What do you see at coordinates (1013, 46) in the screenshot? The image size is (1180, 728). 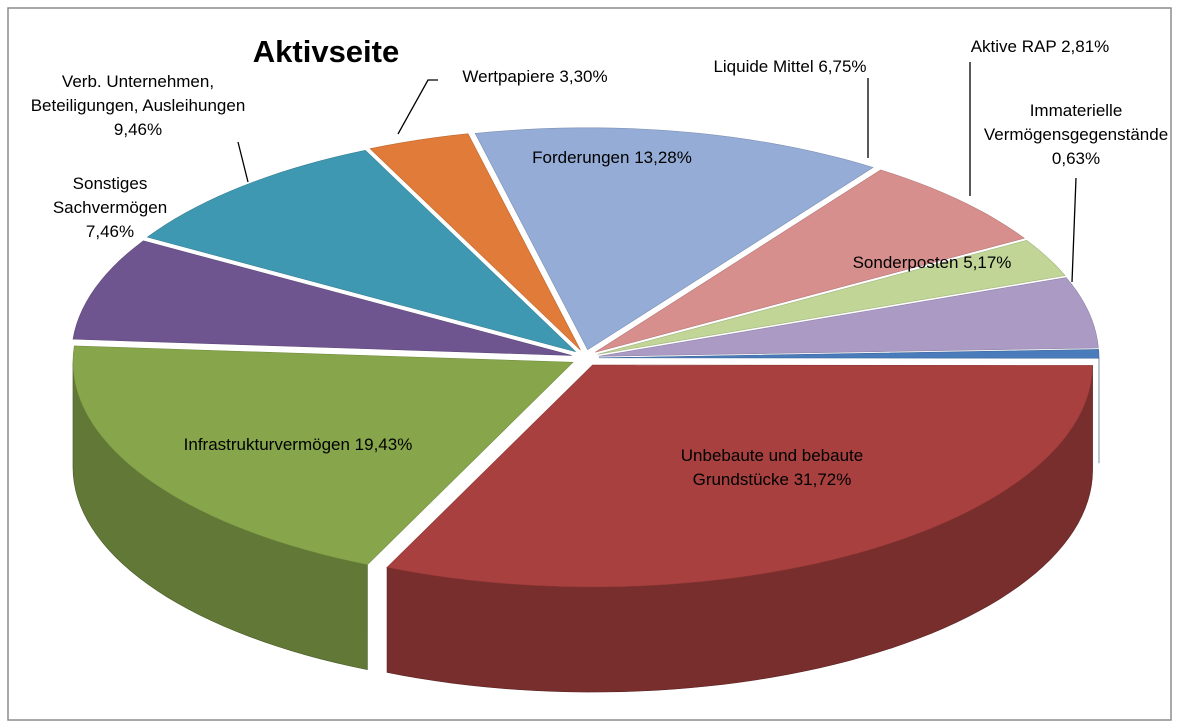 I see `category-label: Aktive RAP` at bounding box center [1013, 46].